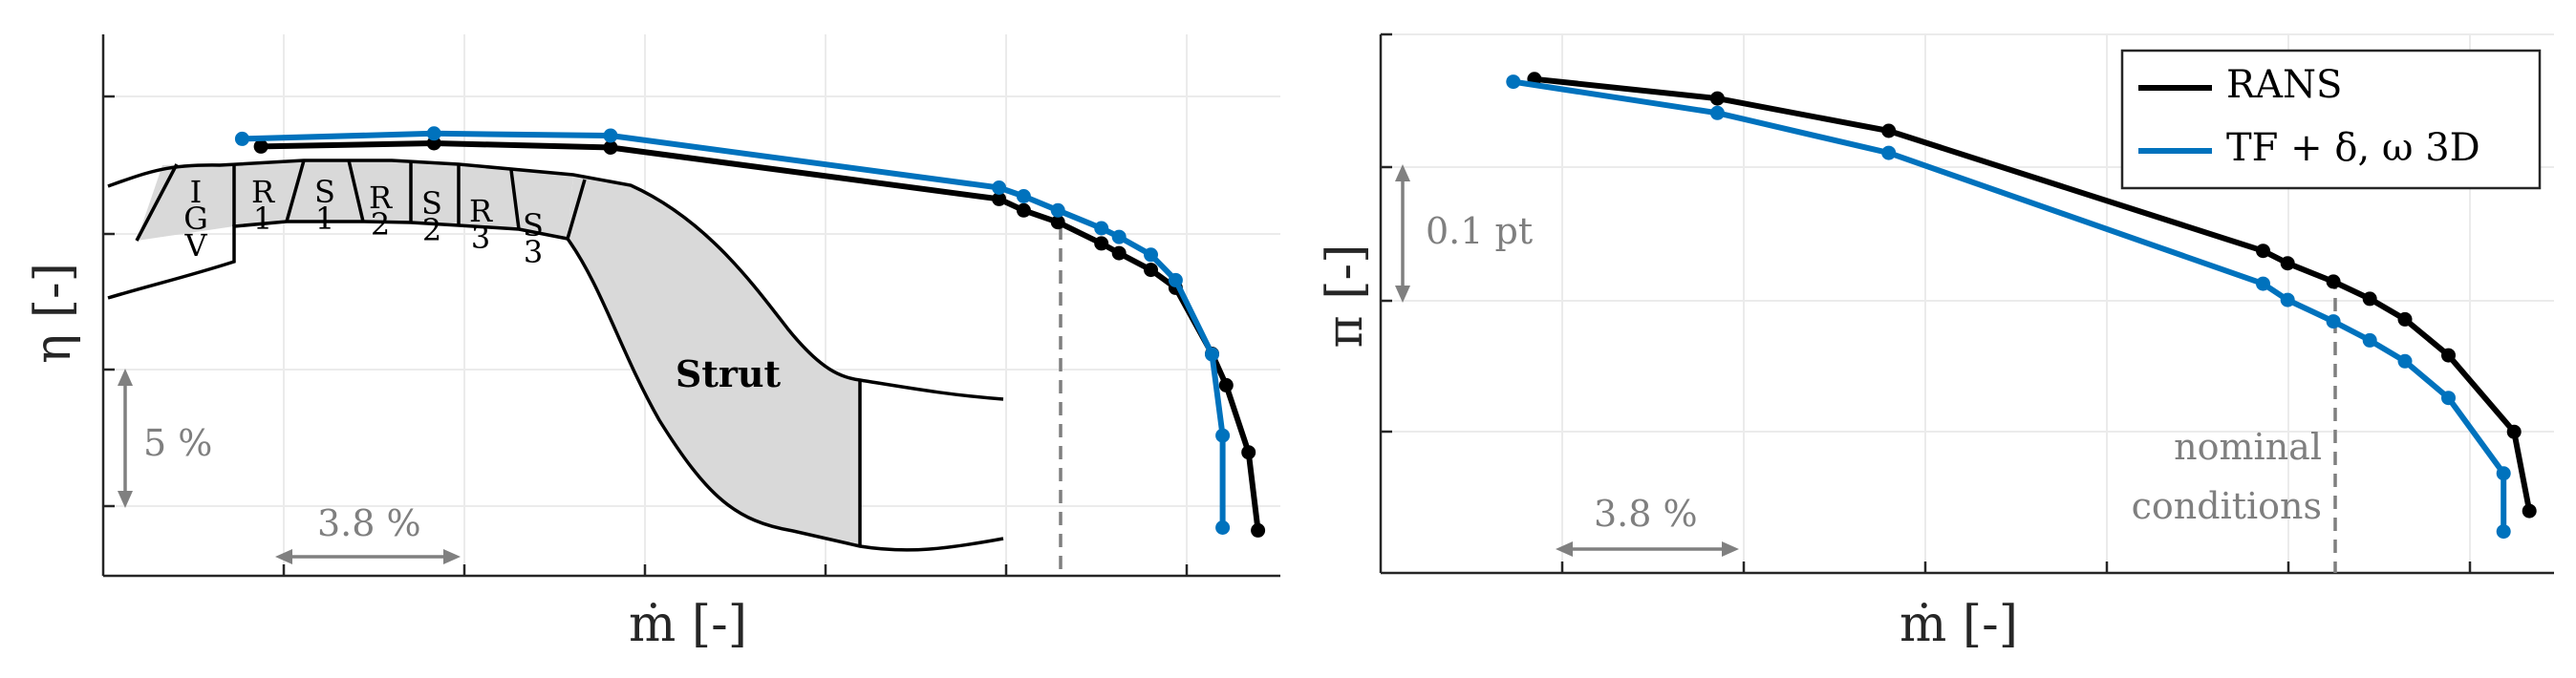 The width and height of the screenshot is (2576, 678). Describe the element at coordinates (533, 225) in the screenshot. I see `stator3-label-a: S` at that location.